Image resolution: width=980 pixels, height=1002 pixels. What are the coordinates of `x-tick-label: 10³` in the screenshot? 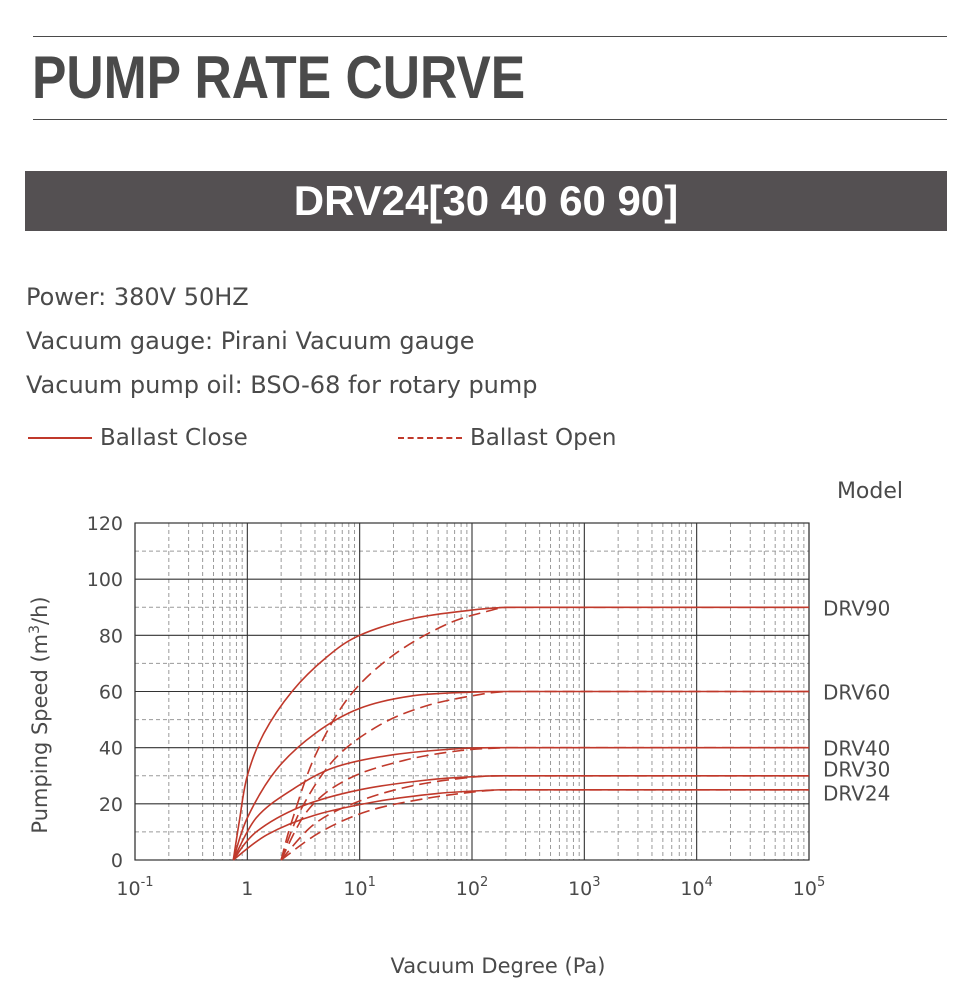 It's located at (584, 887).